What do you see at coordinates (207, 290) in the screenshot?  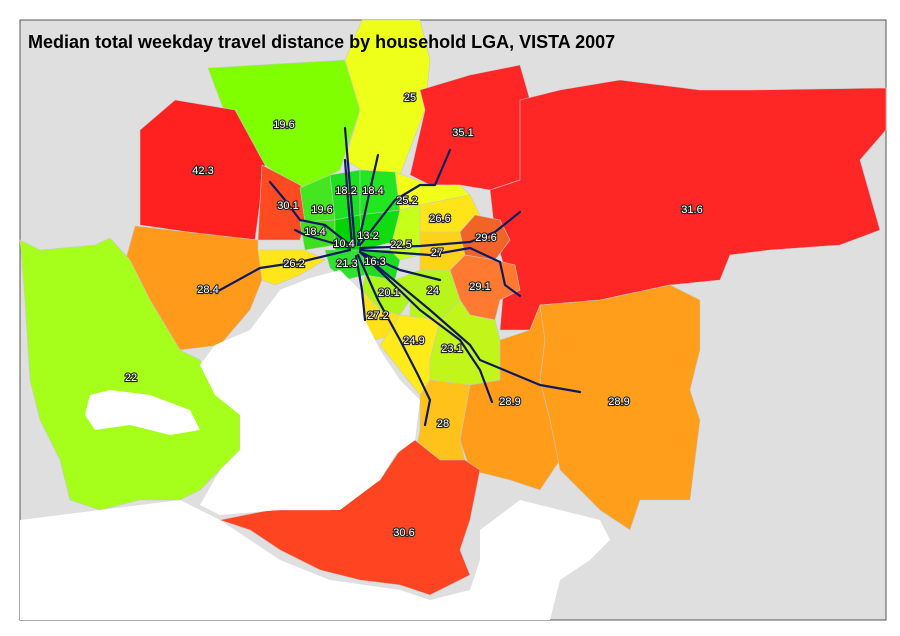 I see `region-label: 28.4` at bounding box center [207, 290].